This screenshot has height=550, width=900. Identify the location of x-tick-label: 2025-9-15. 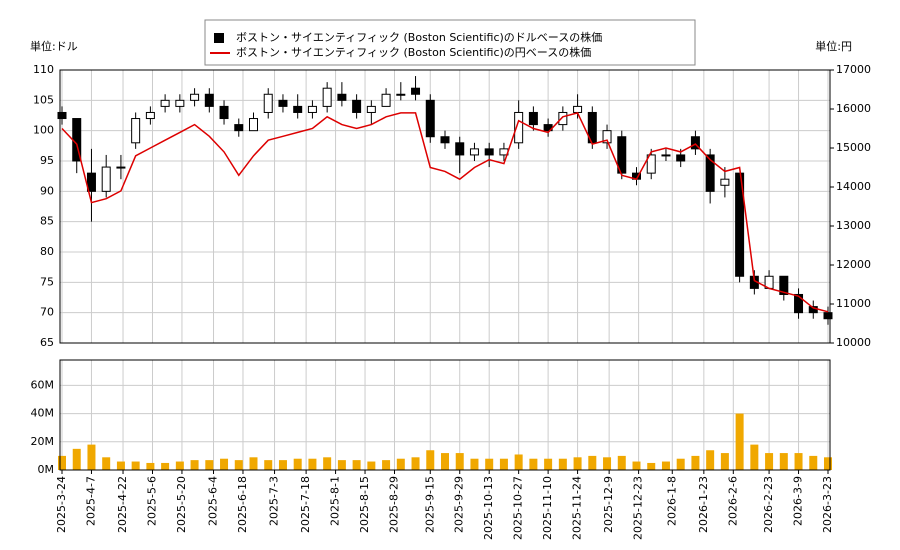
(429, 504).